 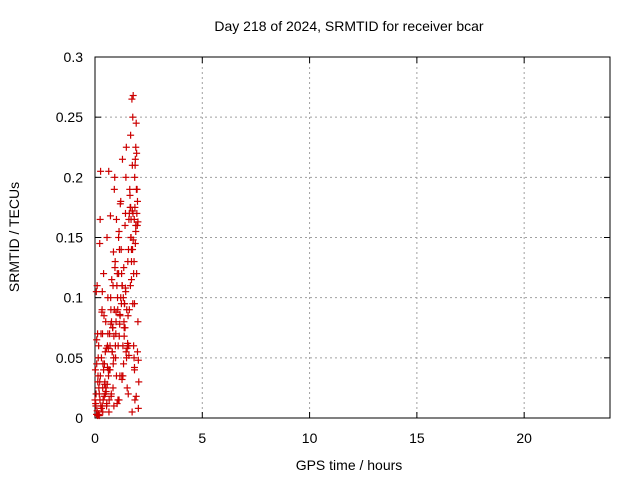 I want to click on y-tick-label: 0, so click(x=79, y=418).